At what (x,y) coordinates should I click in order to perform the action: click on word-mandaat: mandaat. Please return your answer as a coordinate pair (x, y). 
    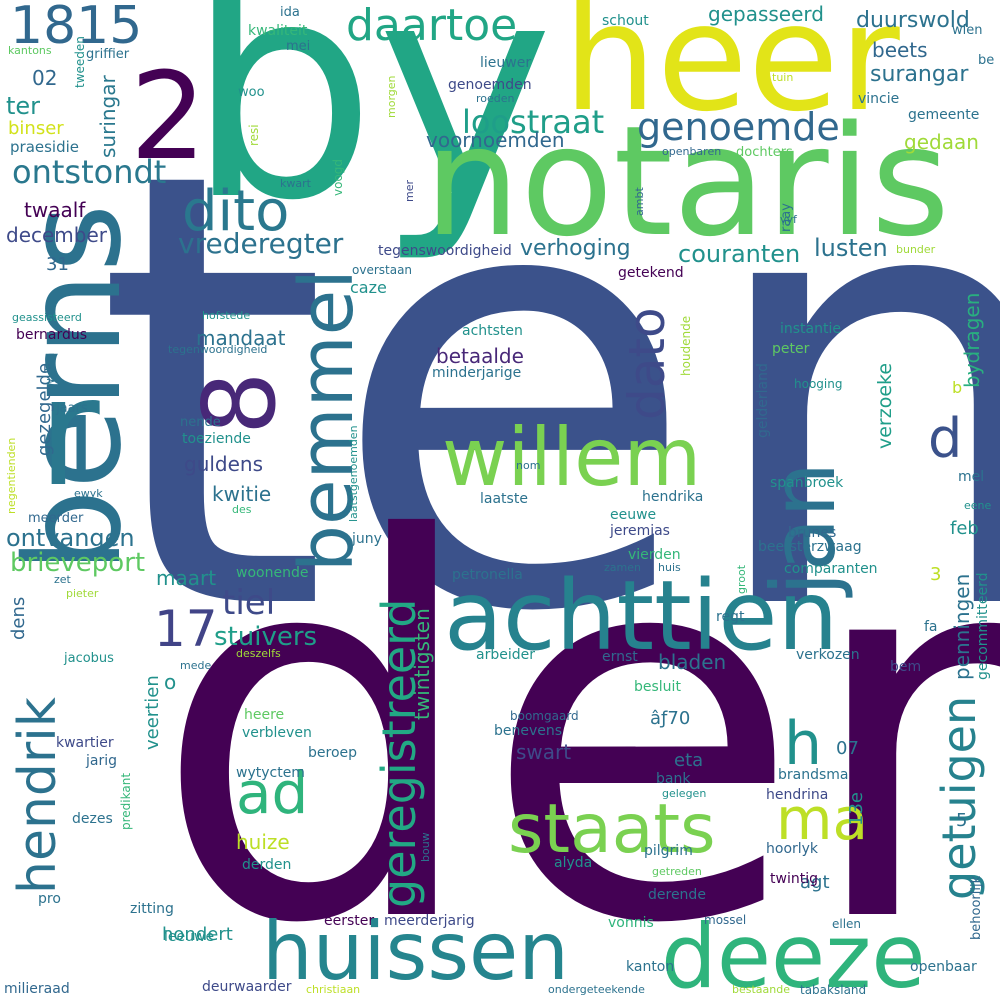
    Looking at the image, I should click on (241, 338).